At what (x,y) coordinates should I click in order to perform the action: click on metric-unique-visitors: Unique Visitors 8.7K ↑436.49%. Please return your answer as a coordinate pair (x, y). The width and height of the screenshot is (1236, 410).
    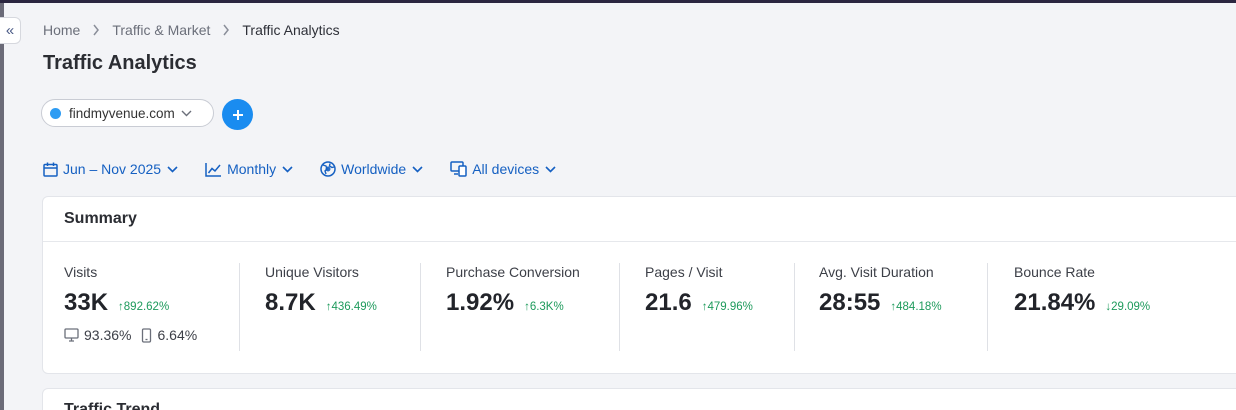
    Looking at the image, I should click on (321, 290).